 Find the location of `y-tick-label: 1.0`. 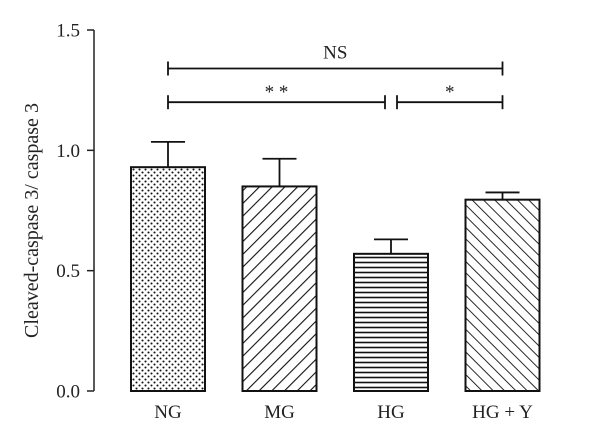

y-tick-label: 1.0 is located at coordinates (68, 151).